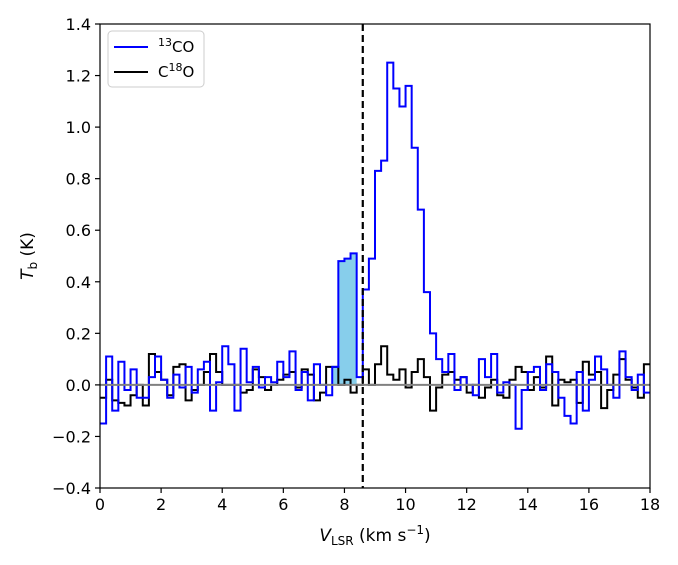 The image size is (678, 565). Describe the element at coordinates (344, 324) in the screenshot. I see `shaded-region` at that location.